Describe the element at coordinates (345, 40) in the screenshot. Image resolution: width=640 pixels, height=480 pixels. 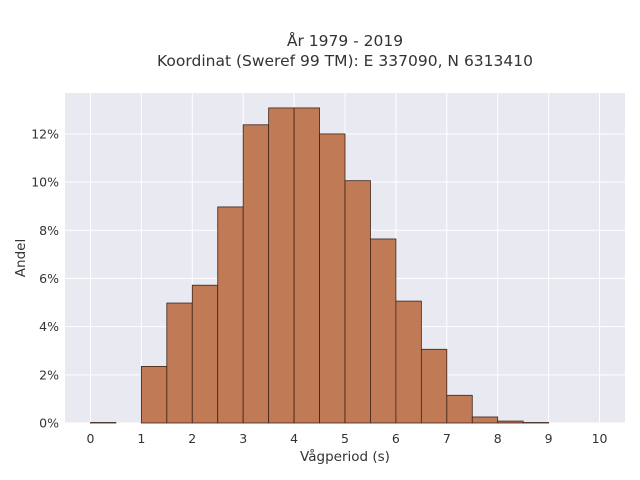
I see `chart-title: År 1979 - 2019` at that location.